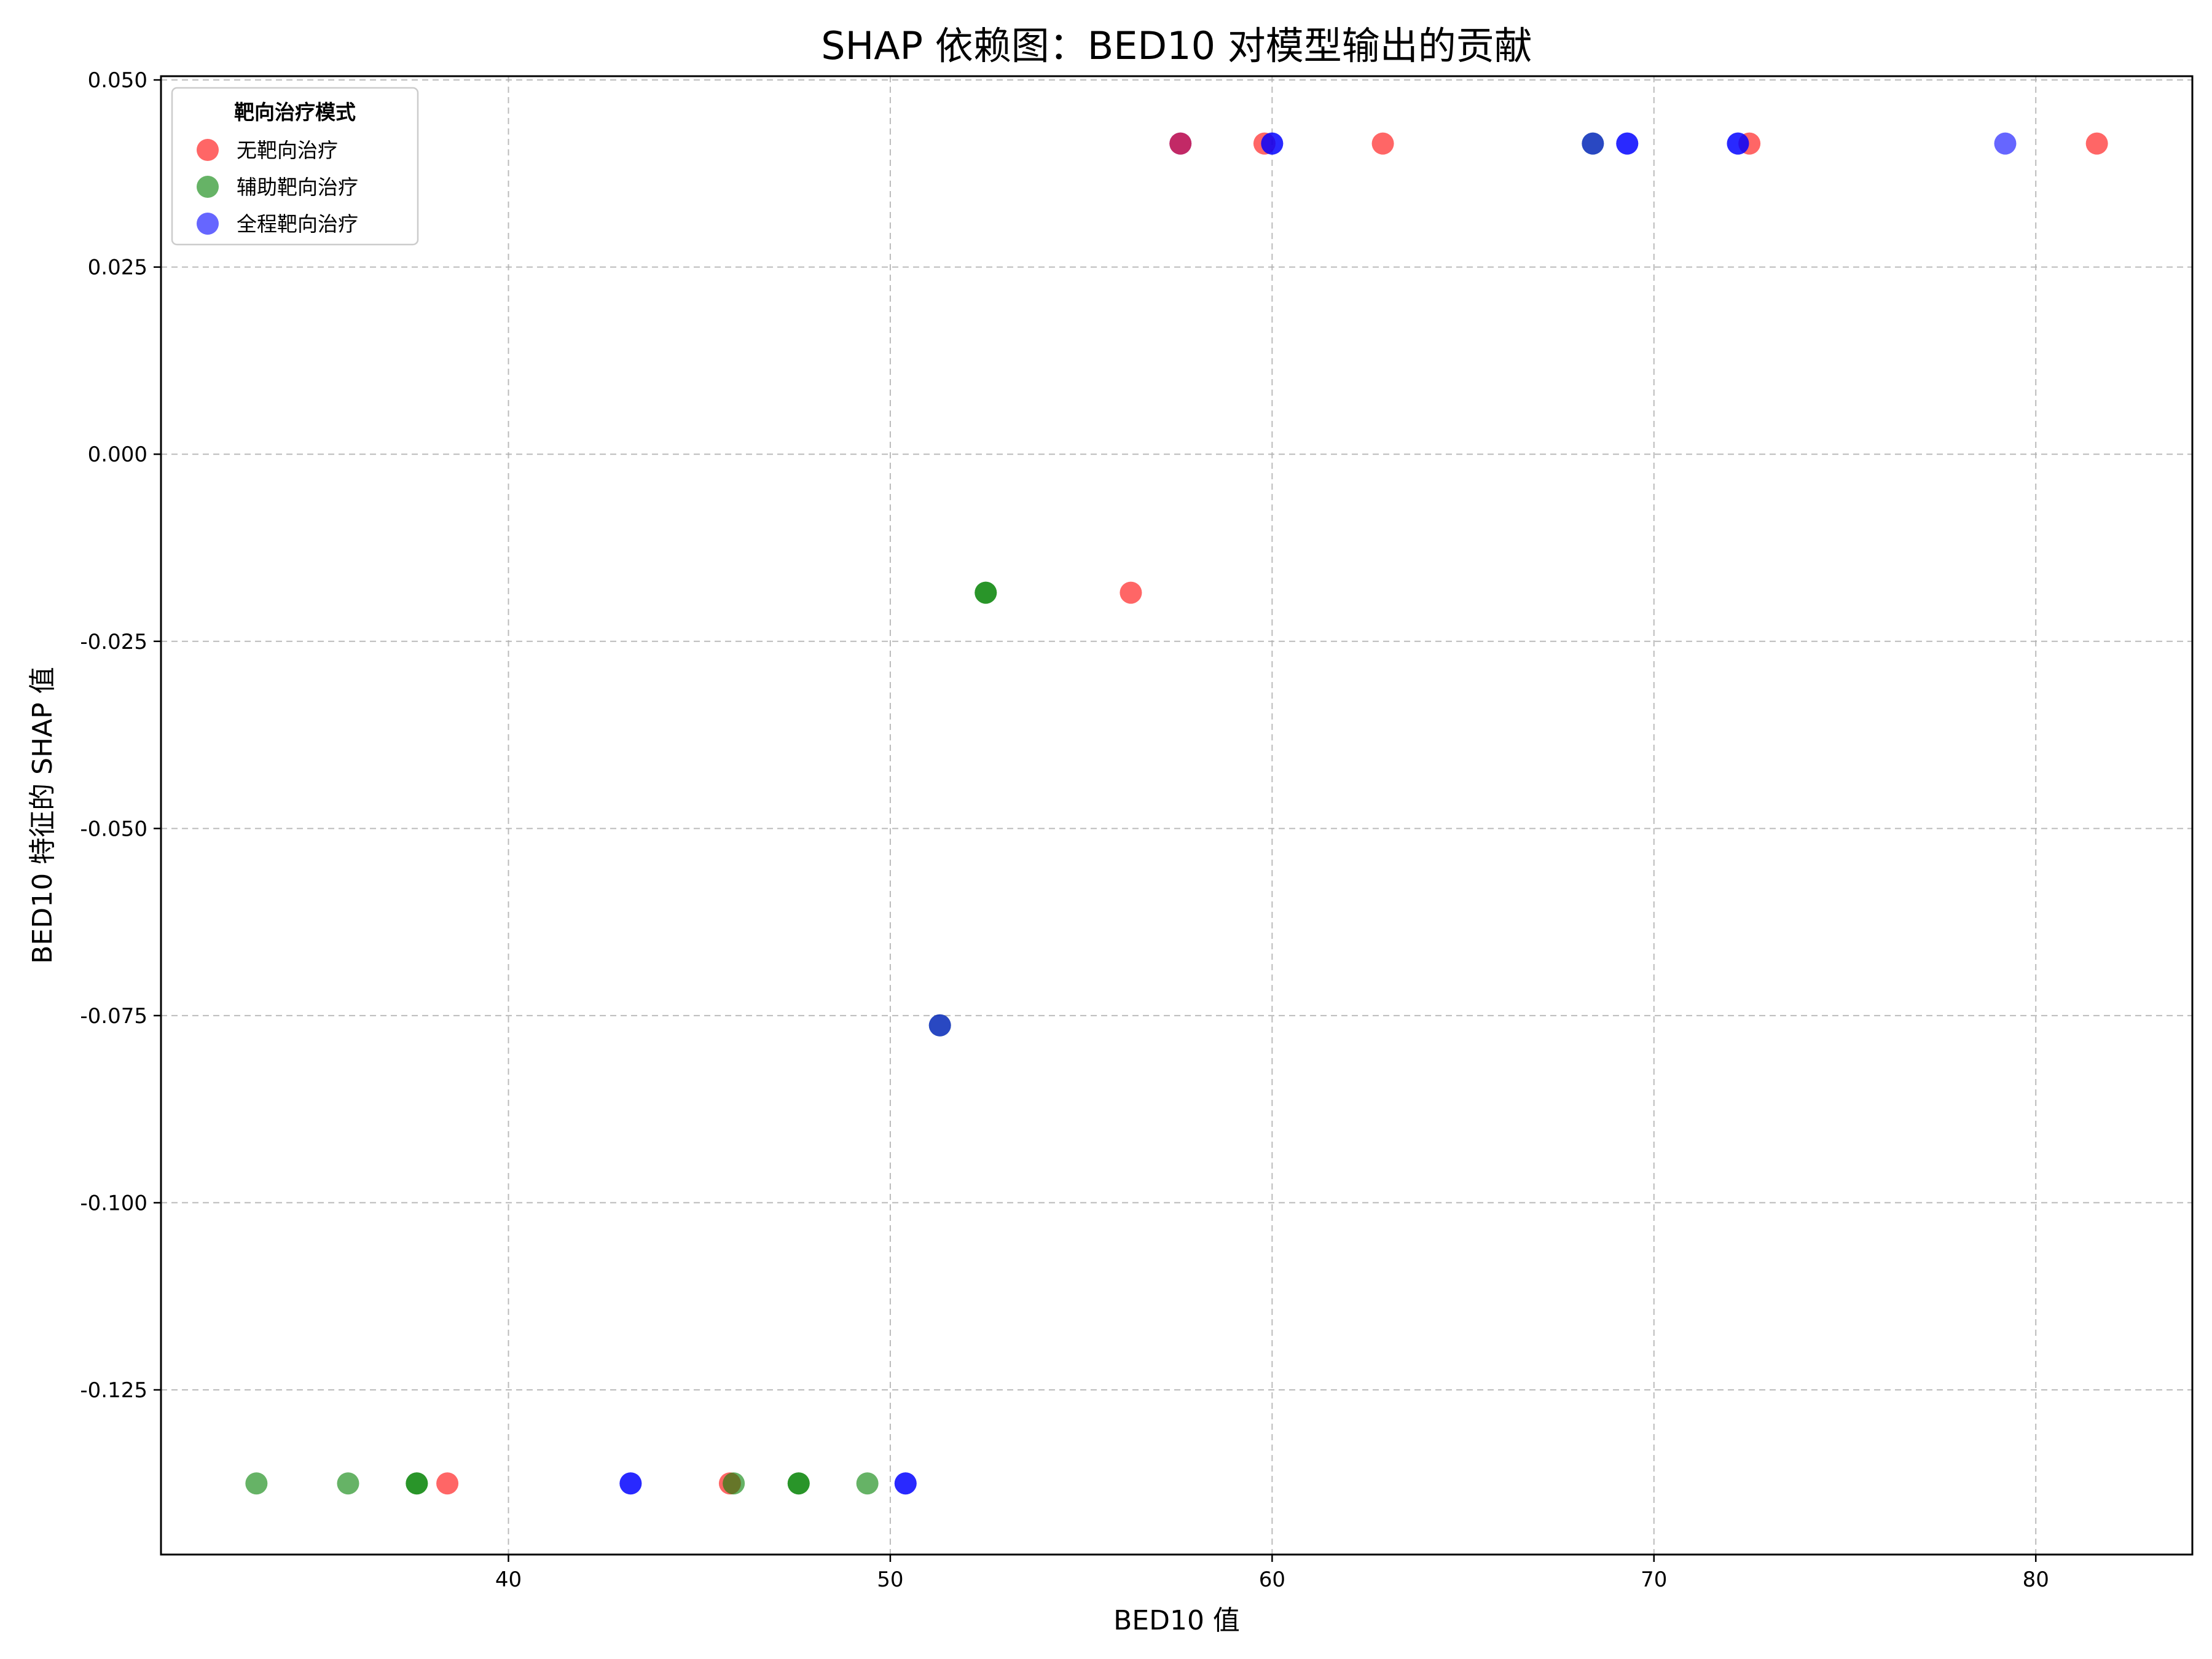 This screenshot has width=2212, height=1659. What do you see at coordinates (1654, 1579) in the screenshot?
I see `x-tick-label: 70` at bounding box center [1654, 1579].